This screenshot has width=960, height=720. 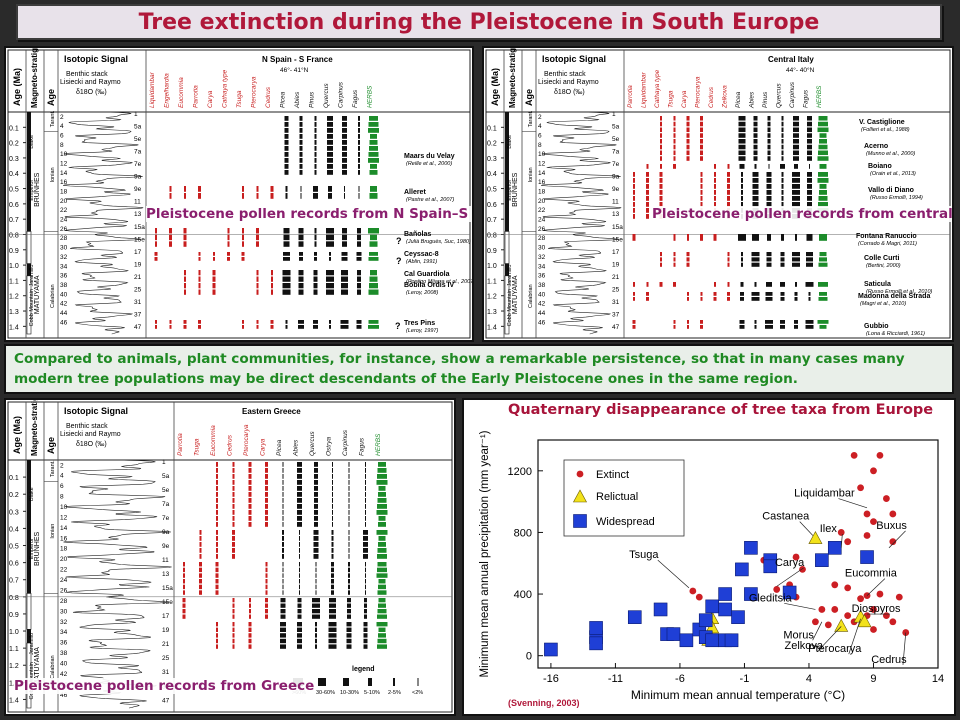 What do you see at coordinates (422, 331) in the screenshot?
I see `site-ref: (Leroy, 1997)` at bounding box center [422, 331].